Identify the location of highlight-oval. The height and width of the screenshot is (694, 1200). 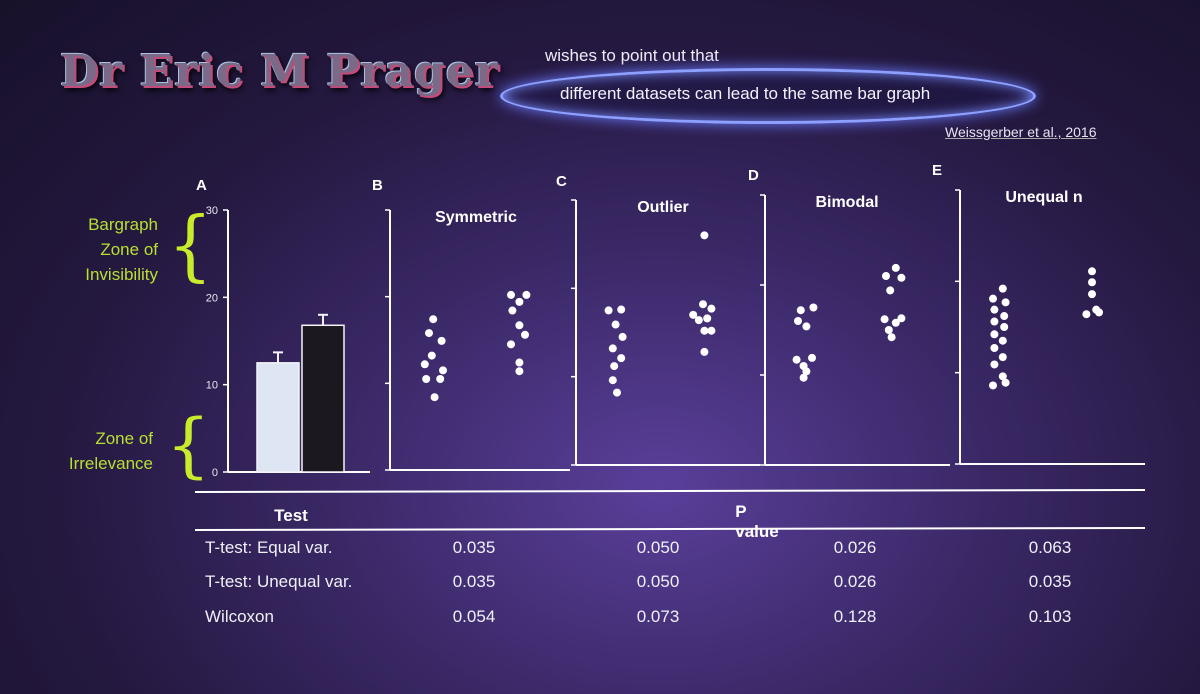
(768, 96).